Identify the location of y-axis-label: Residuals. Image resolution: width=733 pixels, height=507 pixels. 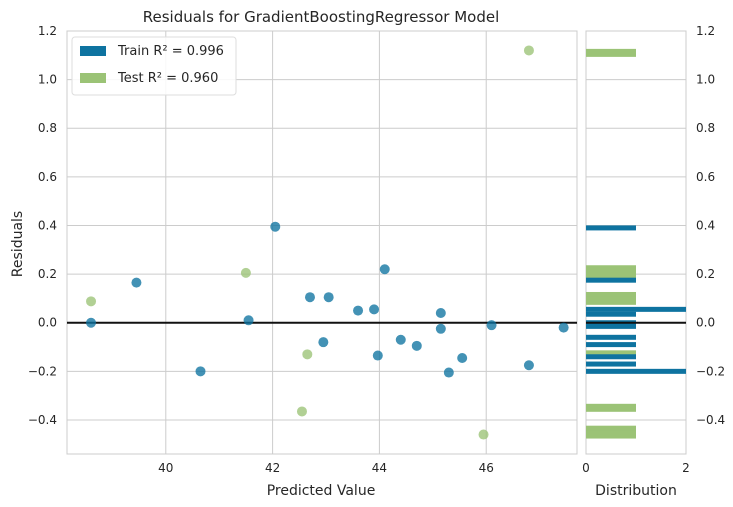
(18, 244).